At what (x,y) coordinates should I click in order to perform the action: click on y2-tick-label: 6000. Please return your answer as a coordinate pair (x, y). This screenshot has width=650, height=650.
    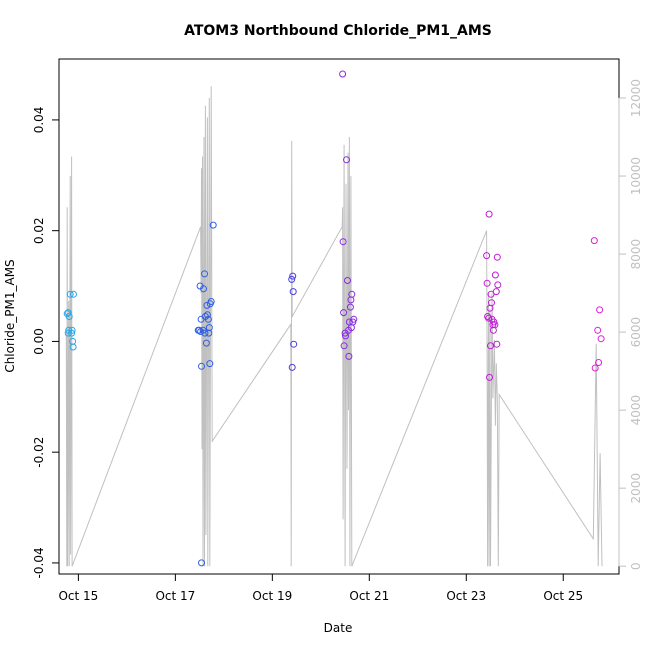
    Looking at the image, I should click on (636, 332).